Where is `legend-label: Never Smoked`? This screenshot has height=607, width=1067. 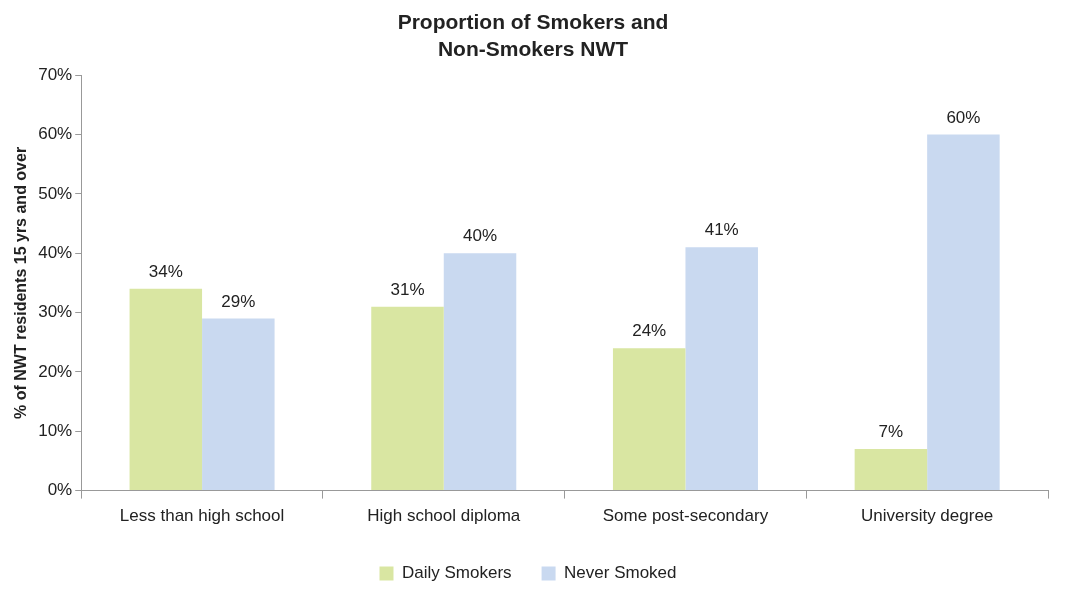
legend-label: Never Smoked is located at coordinates (620, 573).